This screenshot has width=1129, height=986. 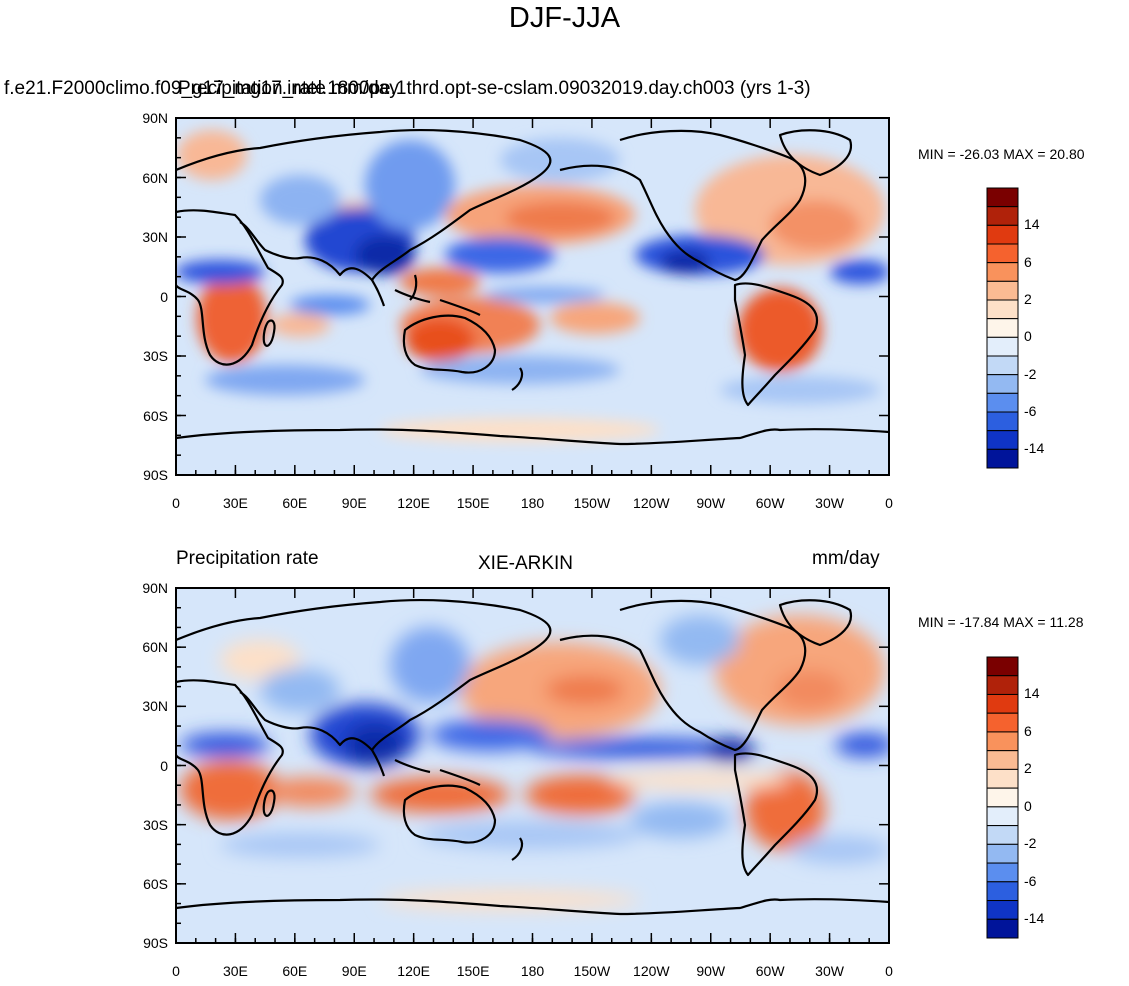 I want to click on colorbar-label: 0, so click(x=1028, y=805).